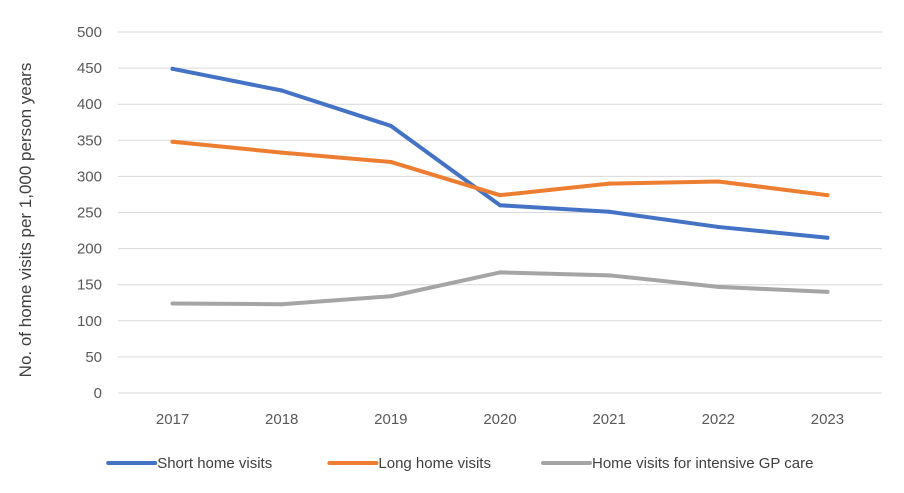 This screenshot has width=904, height=493. What do you see at coordinates (89, 249) in the screenshot?
I see `y-tick-label: 200` at bounding box center [89, 249].